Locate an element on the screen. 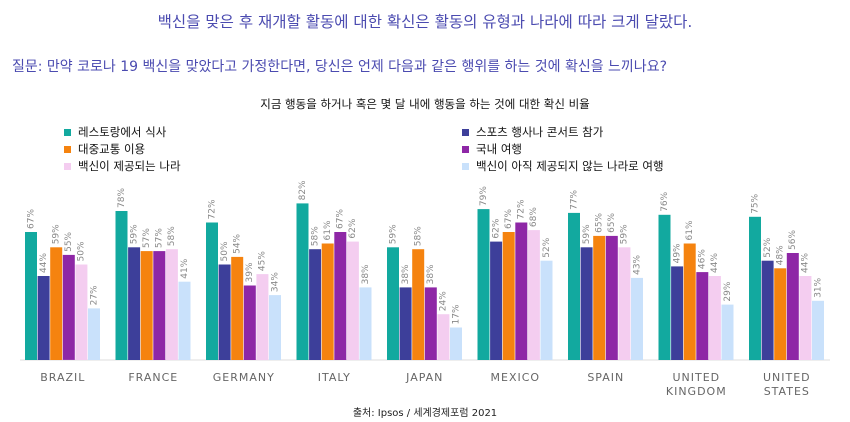 The width and height of the screenshot is (850, 422). data-label: 56% is located at coordinates (793, 240).